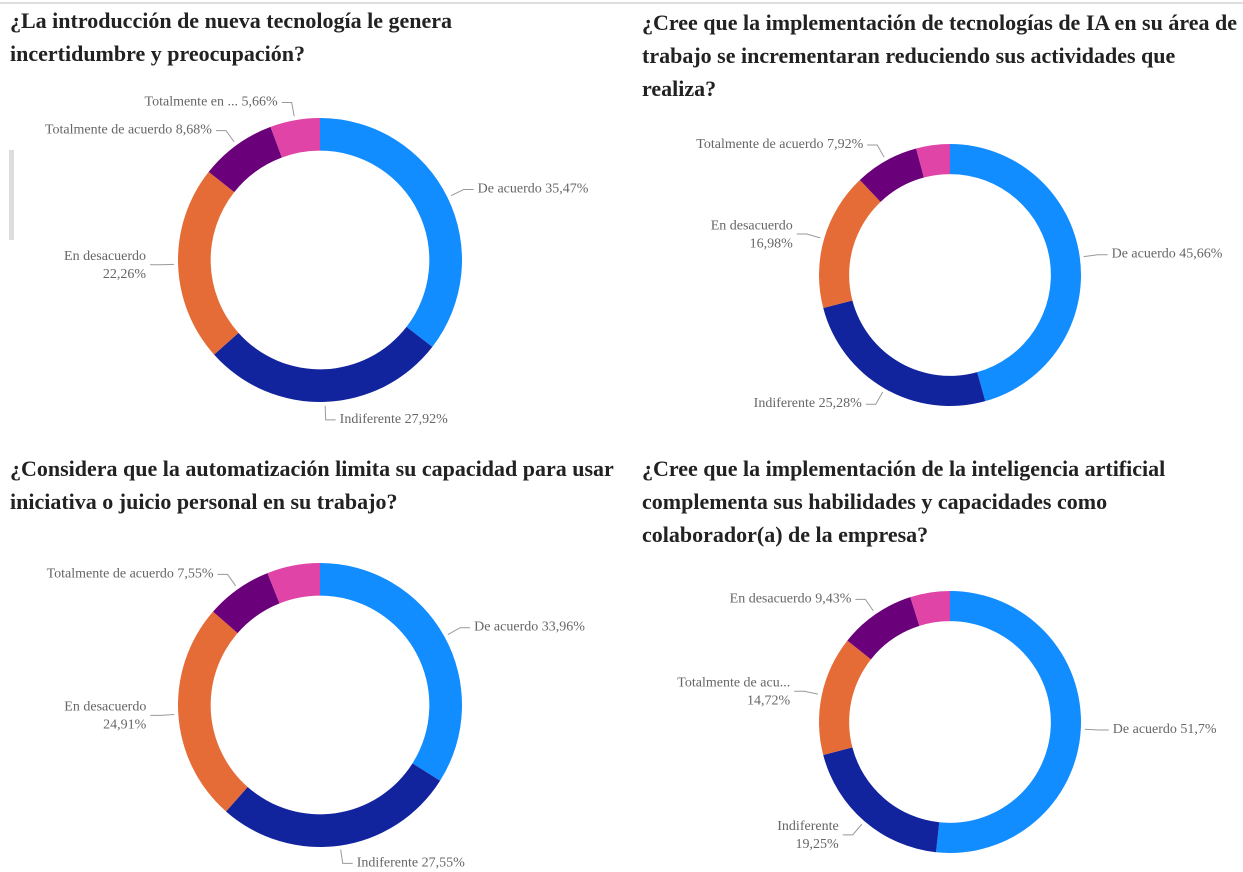 The height and width of the screenshot is (872, 1243). Describe the element at coordinates (1201, 254) in the screenshot. I see `data-label-value: 45,66%` at that location.